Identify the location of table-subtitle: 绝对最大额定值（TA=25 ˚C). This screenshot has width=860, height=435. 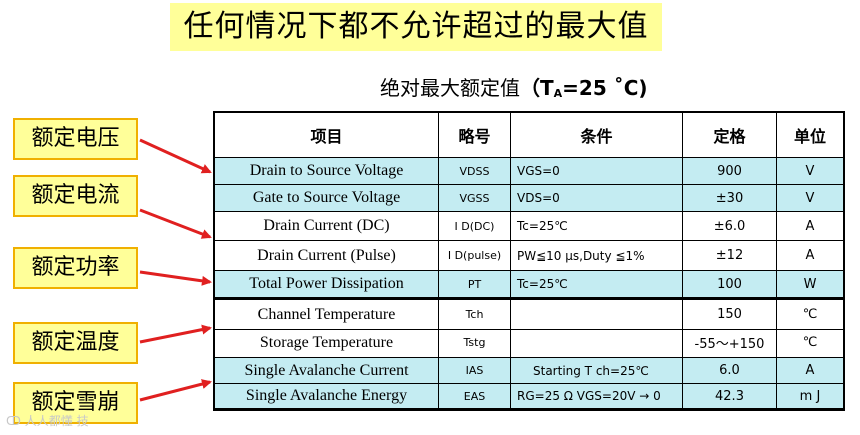
(514, 90).